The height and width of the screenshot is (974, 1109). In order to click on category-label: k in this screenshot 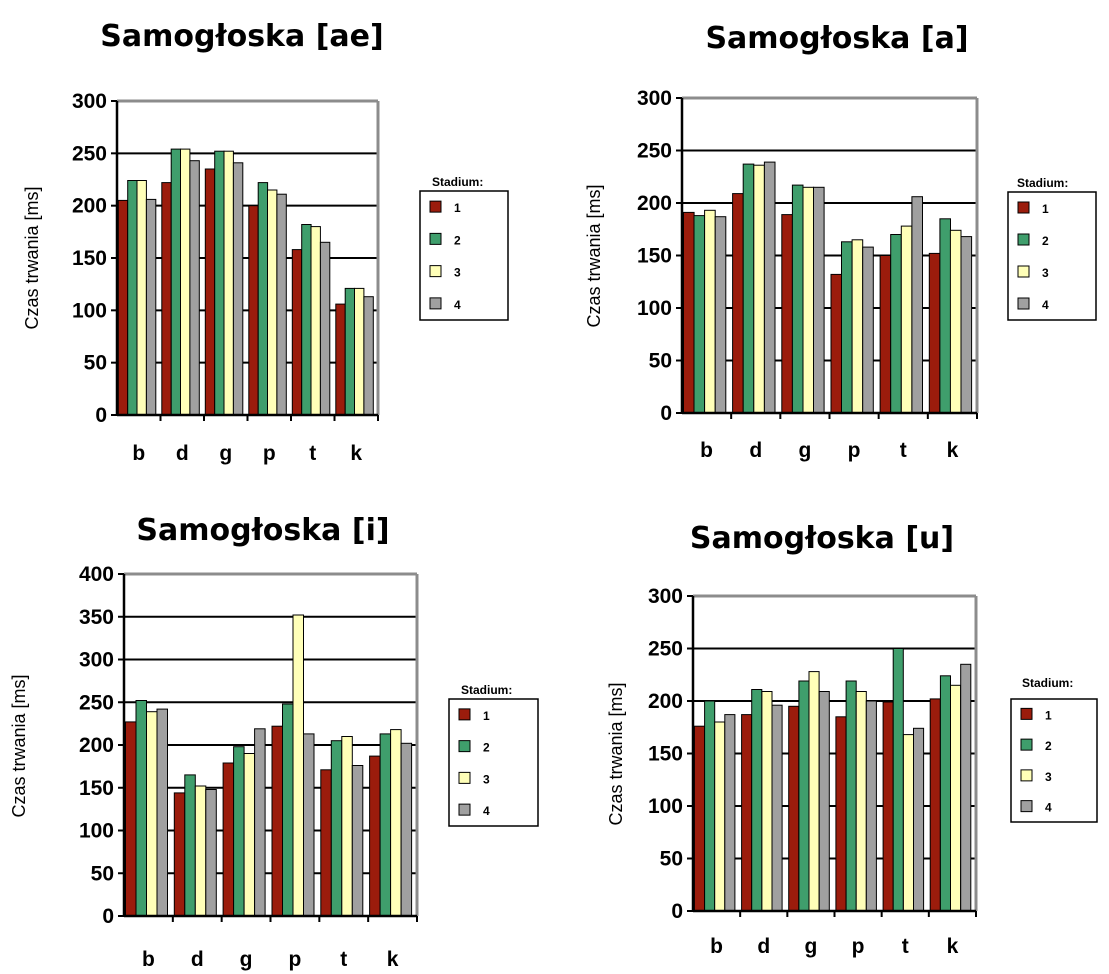, I will do `click(393, 959)`.